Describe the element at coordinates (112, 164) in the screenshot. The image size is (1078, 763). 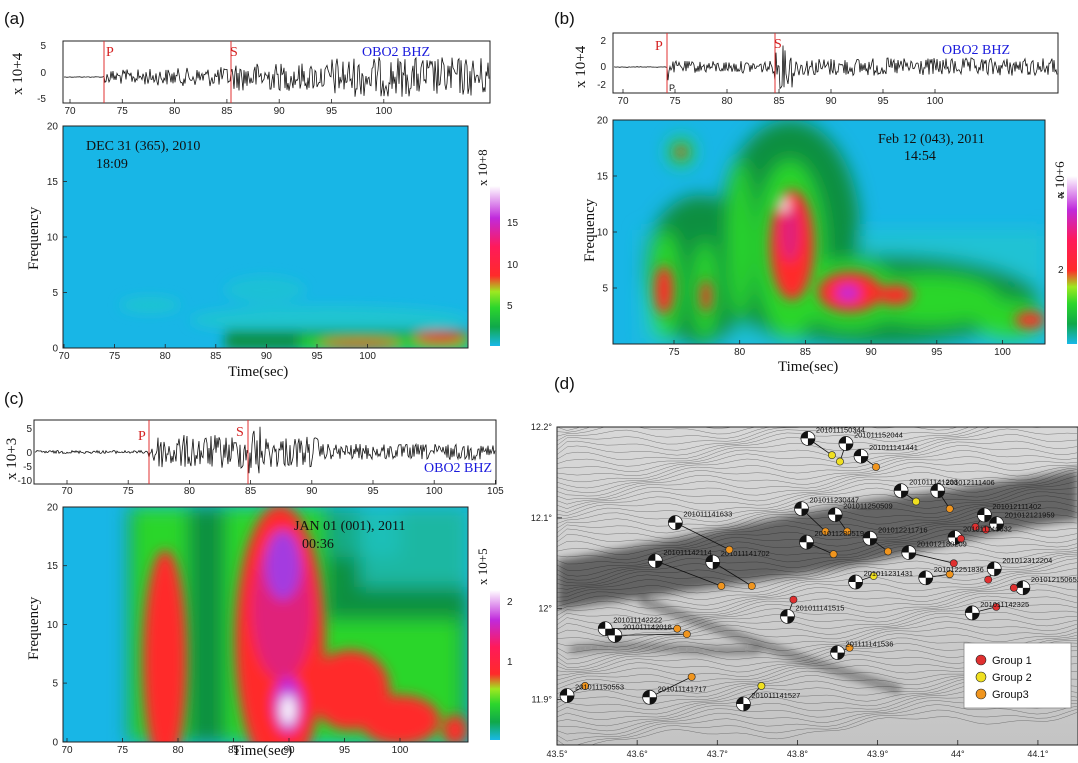
I see `panel-a-event-time: 18:09` at that location.